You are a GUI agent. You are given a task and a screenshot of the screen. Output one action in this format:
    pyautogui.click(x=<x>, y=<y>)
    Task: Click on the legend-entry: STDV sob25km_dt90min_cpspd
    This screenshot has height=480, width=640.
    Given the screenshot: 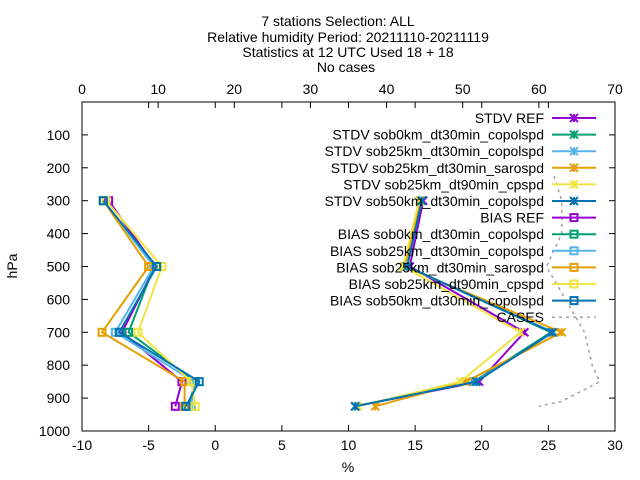 What is the action you would take?
    pyautogui.click(x=469, y=184)
    